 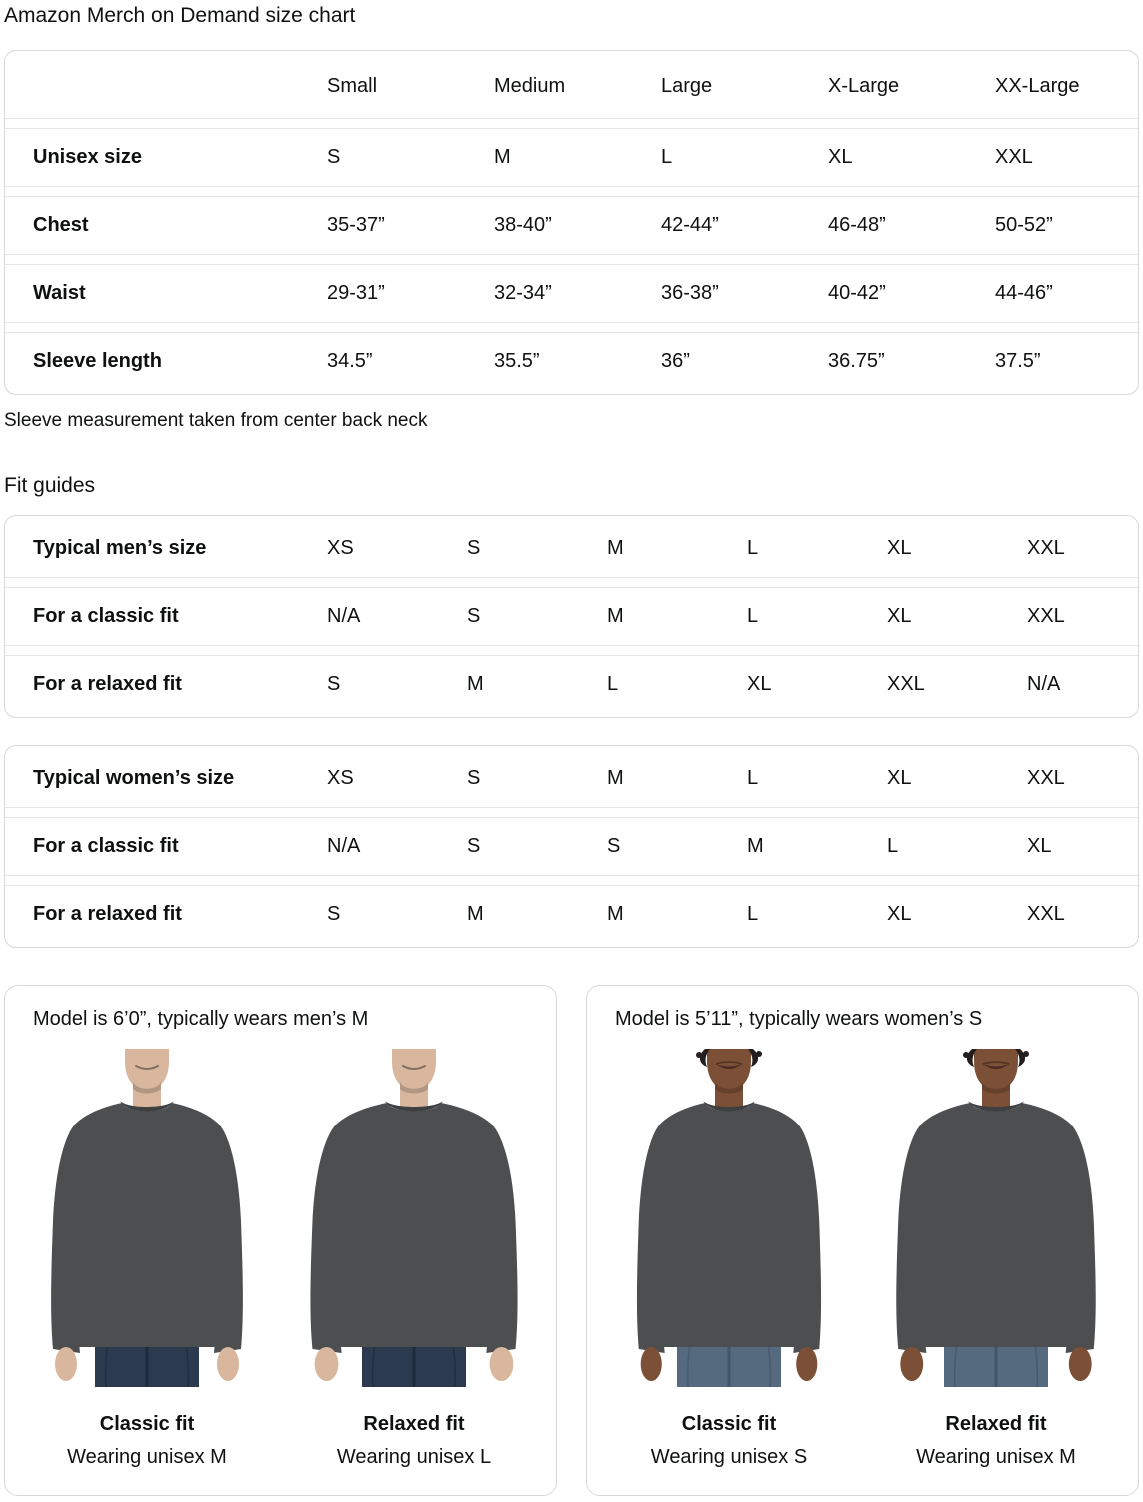 I want to click on cell-value: 37.5”, so click(x=1018, y=361).